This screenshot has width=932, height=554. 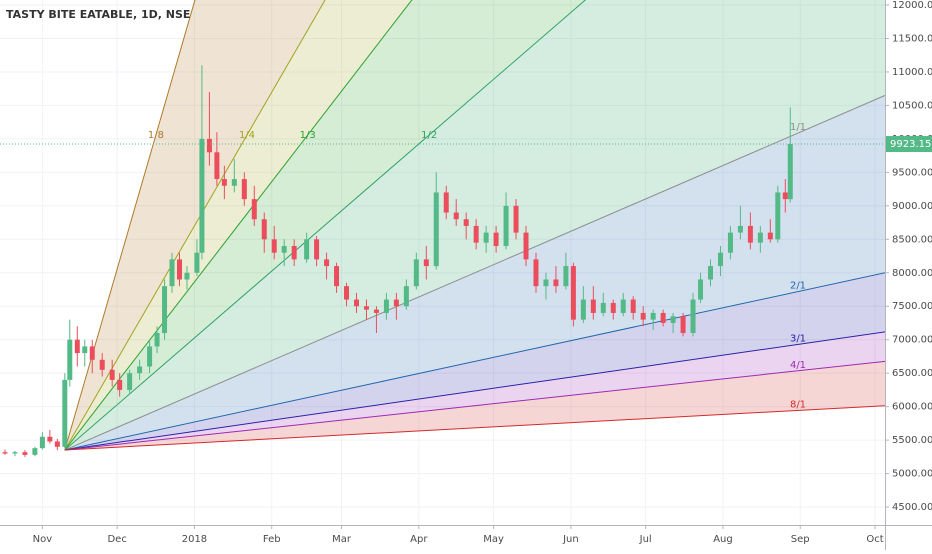 I want to click on fan-label: 2/1, so click(x=798, y=286).